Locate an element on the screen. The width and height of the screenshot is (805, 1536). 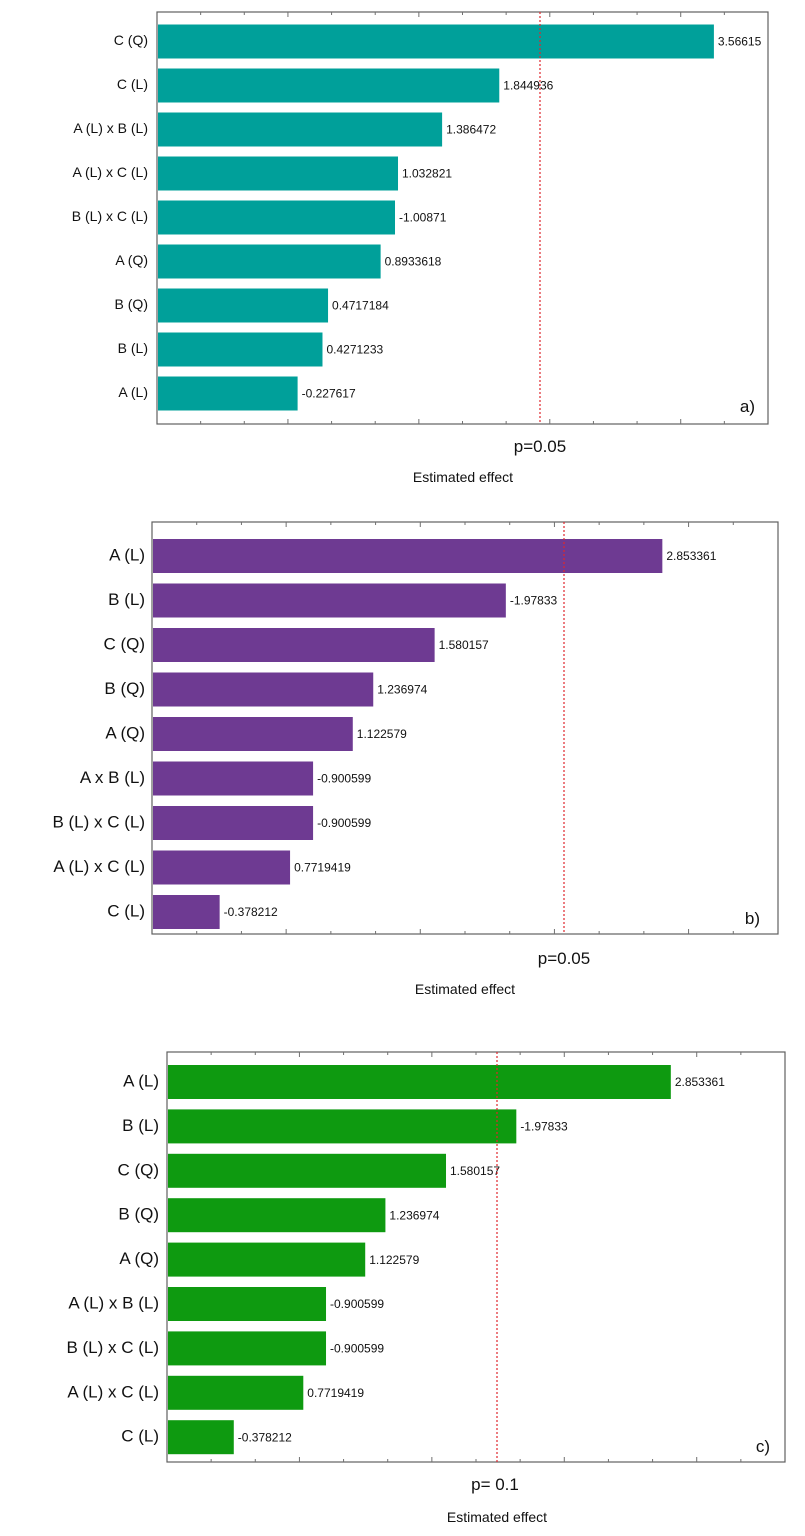
value-label-b-2: 1.580157 is located at coordinates (464, 645).